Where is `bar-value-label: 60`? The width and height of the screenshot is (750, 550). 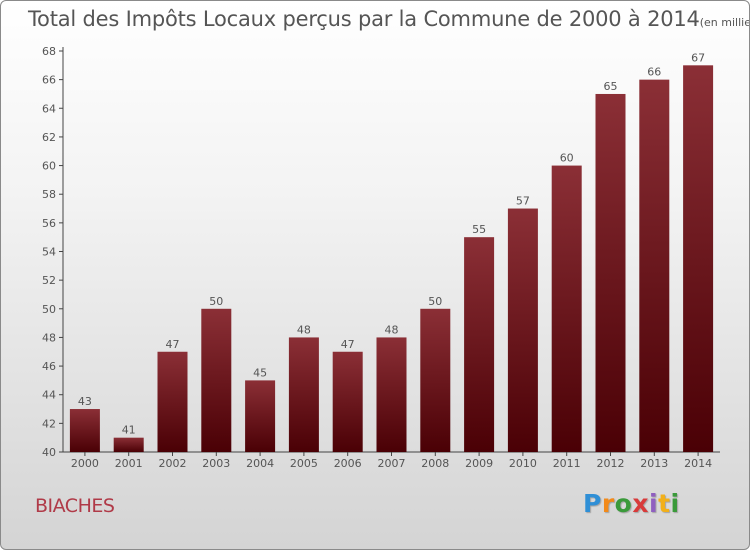 bar-value-label: 60 is located at coordinates (567, 158).